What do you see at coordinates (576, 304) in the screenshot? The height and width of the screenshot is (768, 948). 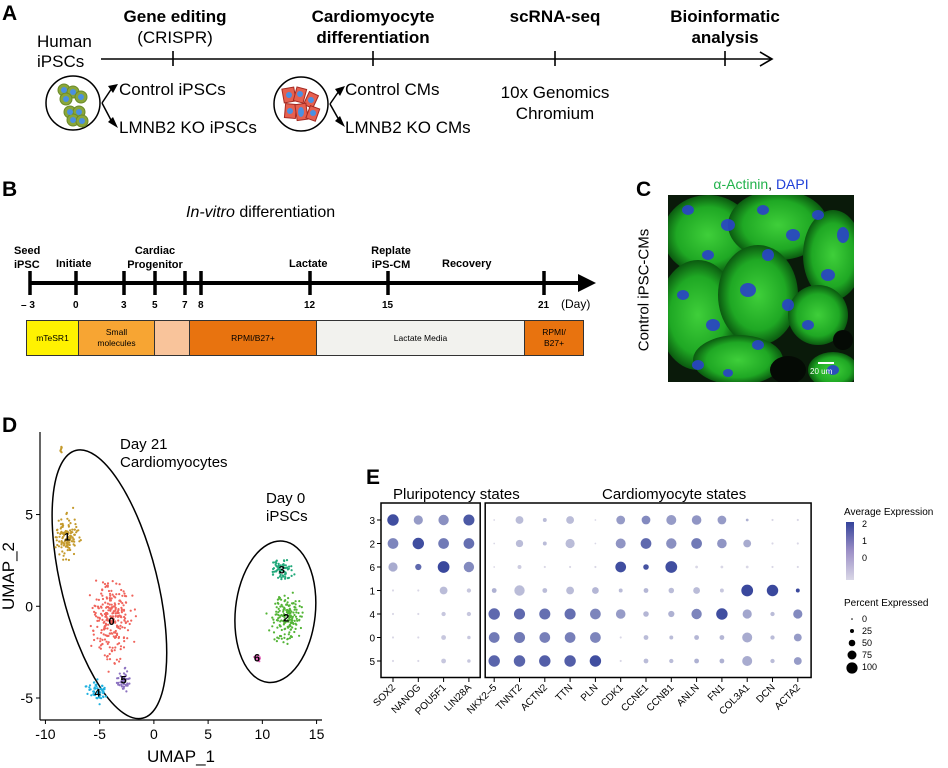 I see `day-unit: (Day)` at bounding box center [576, 304].